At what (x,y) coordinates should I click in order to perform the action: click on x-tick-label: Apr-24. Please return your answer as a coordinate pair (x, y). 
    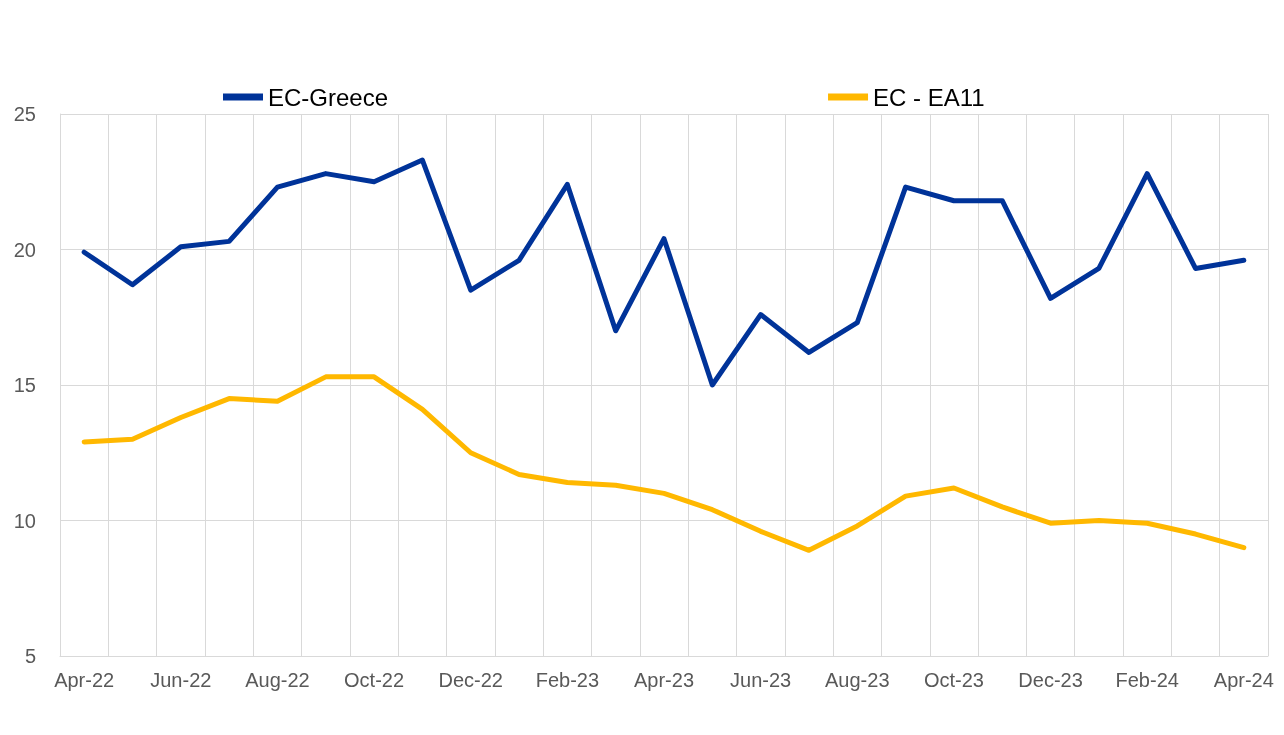
    Looking at the image, I should click on (1243, 680).